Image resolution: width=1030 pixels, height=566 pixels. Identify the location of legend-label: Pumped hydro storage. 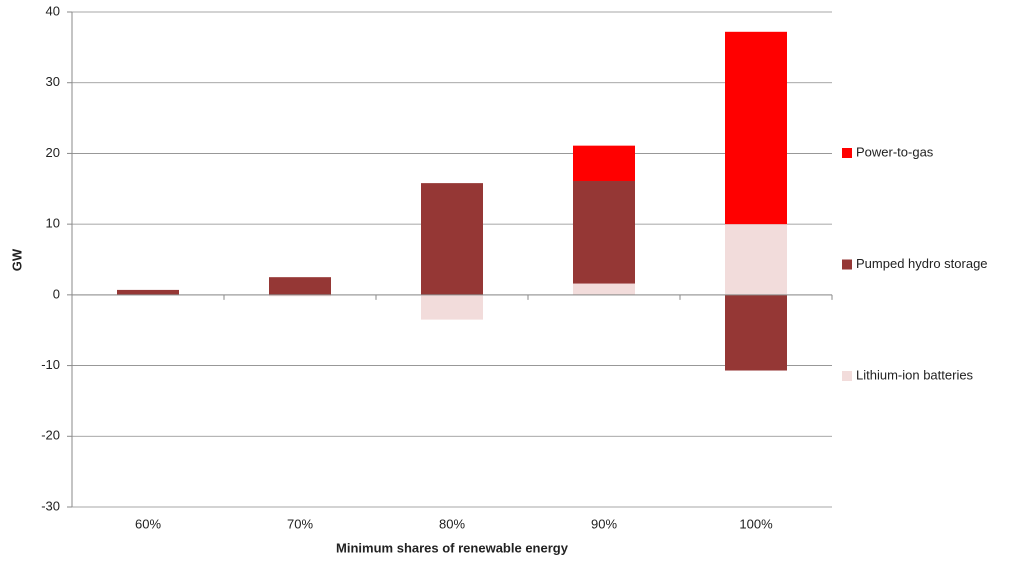
(922, 263).